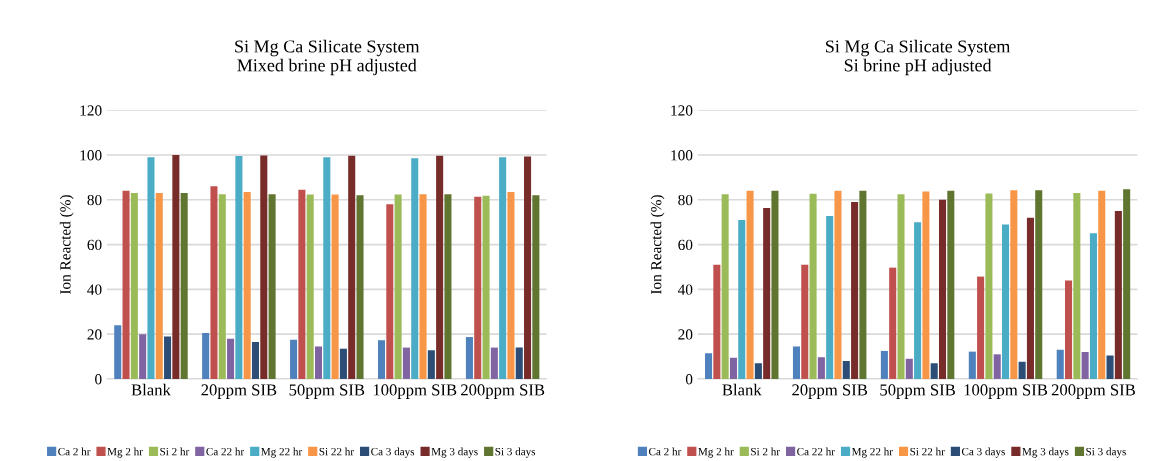 This screenshot has height=461, width=1163. What do you see at coordinates (327, 391) in the screenshot?
I see `x-tick-label: 50ppm SIB` at bounding box center [327, 391].